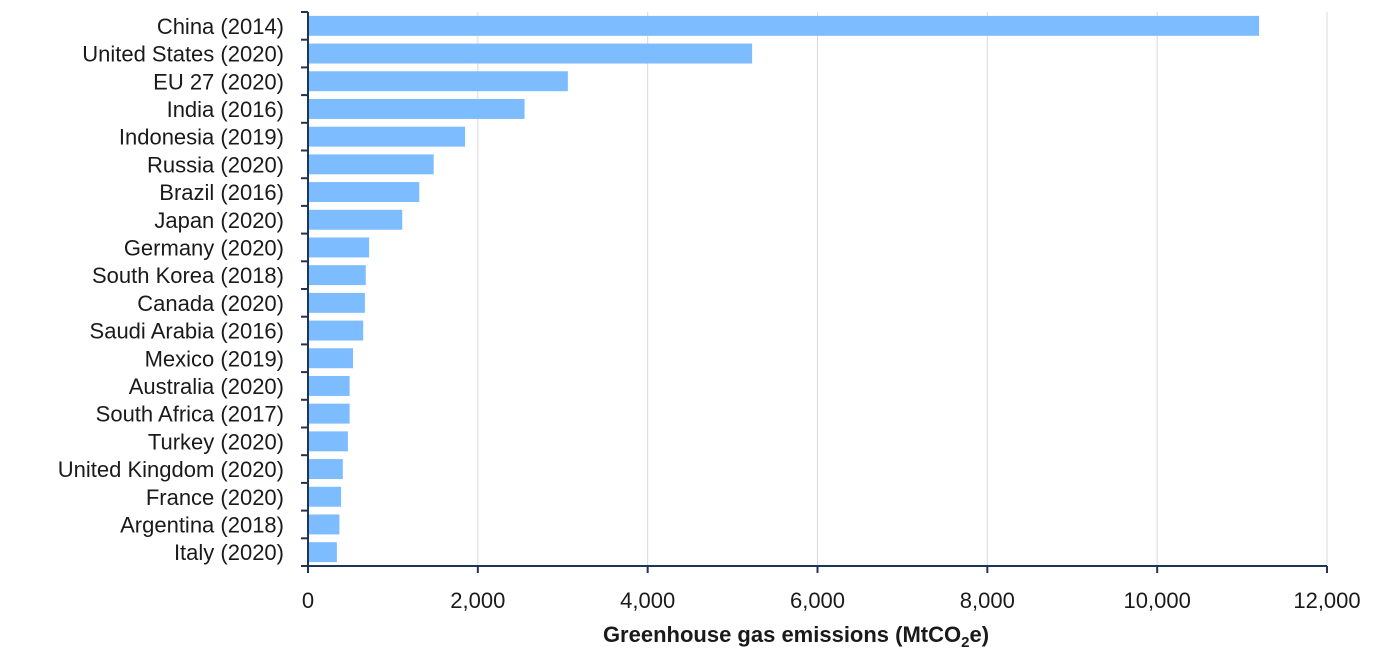 The image size is (1382, 648). Describe the element at coordinates (1157, 600) in the screenshot. I see `x-tick-label: 10,000` at that location.